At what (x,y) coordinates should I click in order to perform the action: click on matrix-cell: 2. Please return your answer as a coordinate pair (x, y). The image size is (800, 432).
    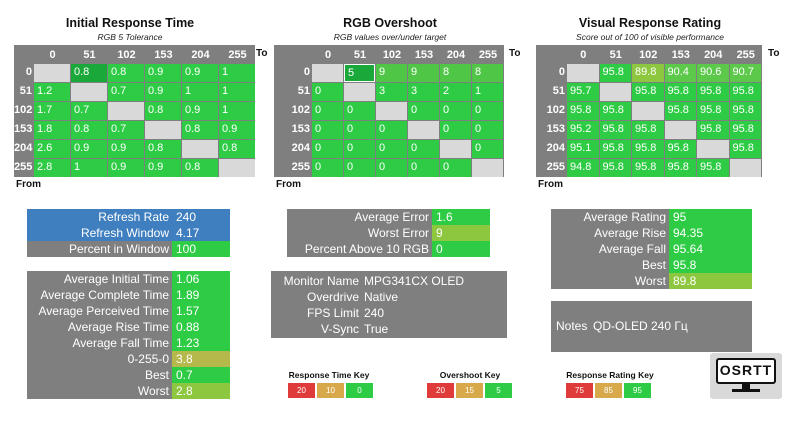
    Looking at the image, I should click on (455, 92).